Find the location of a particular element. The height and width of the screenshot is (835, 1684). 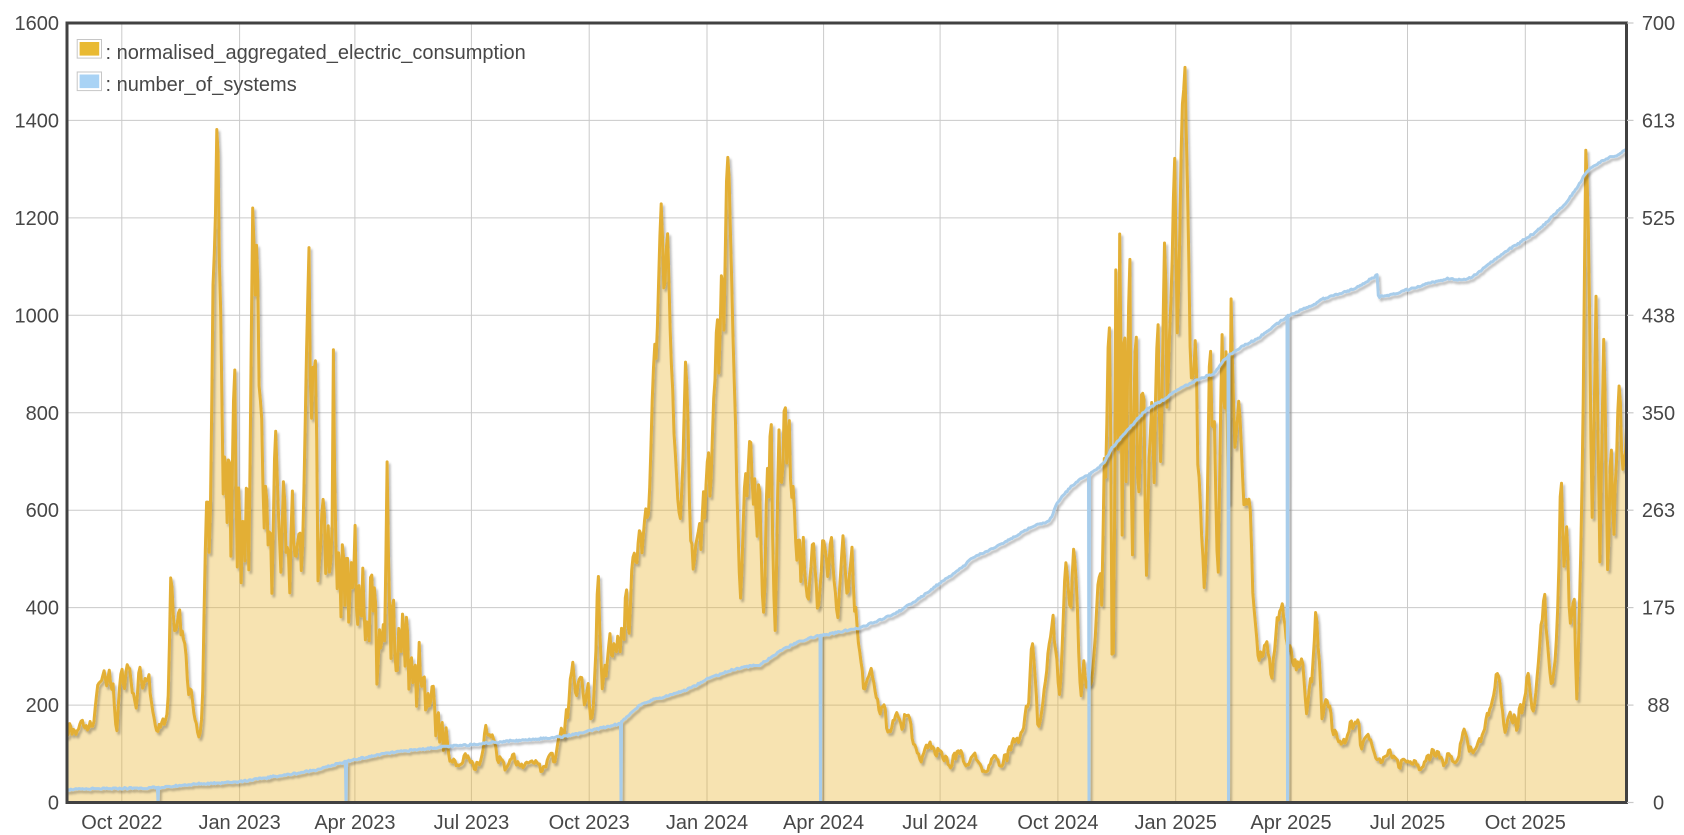

svg-text: 263 is located at coordinates (1658, 511).